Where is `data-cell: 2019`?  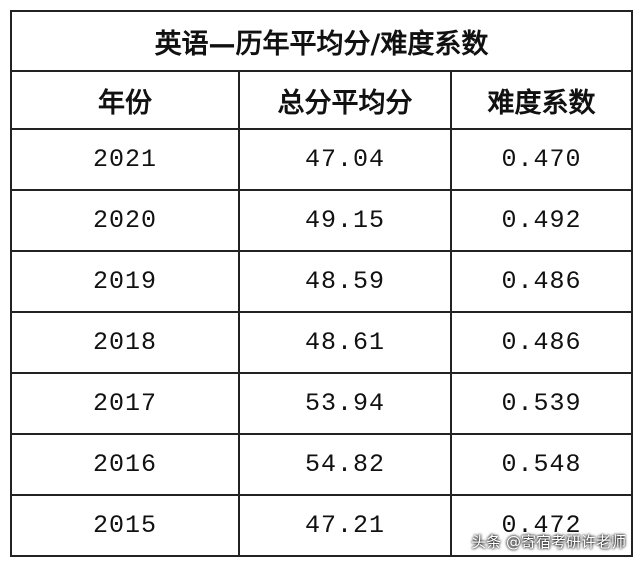 data-cell: 2019 is located at coordinates (125, 281).